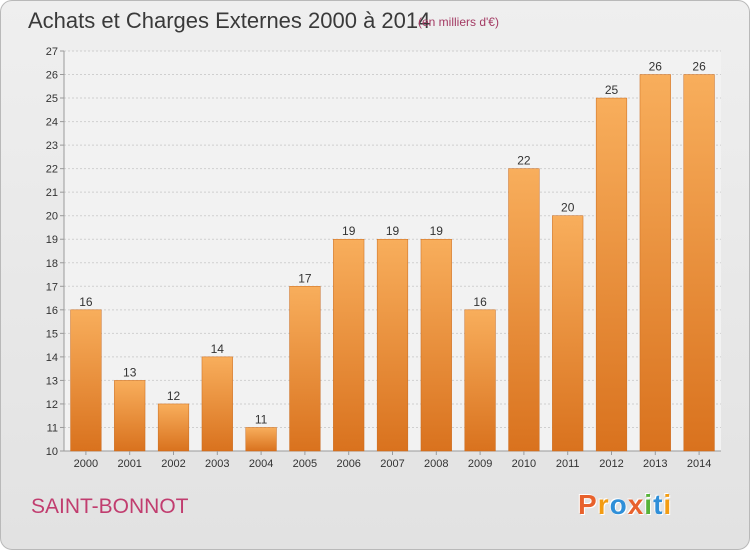  What do you see at coordinates (480, 380) in the screenshot?
I see `bar-2009` at bounding box center [480, 380].